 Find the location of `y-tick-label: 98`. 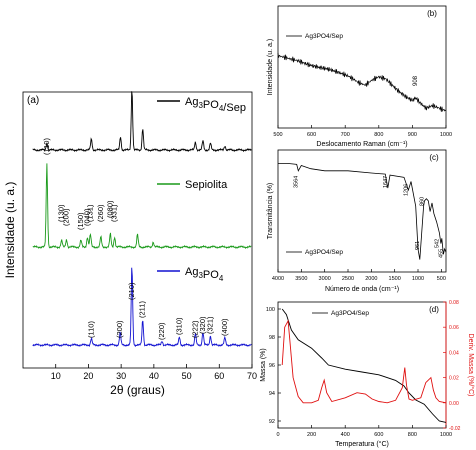

y-tick-label: 98 is located at coordinates (272, 338).